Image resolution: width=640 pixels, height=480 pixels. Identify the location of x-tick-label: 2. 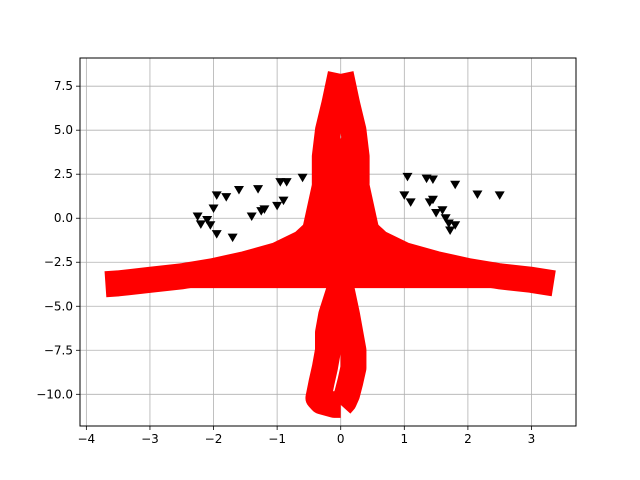
(468, 439).